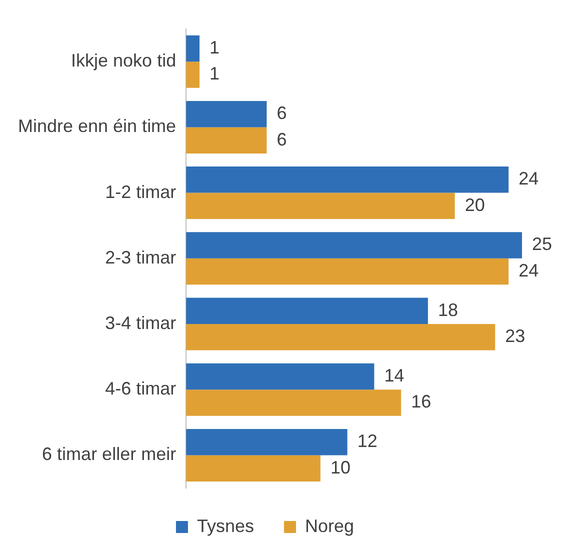 The image size is (570, 554). Describe the element at coordinates (109, 454) in the screenshot. I see `y-tick-label: 6 timar eller meir` at that location.